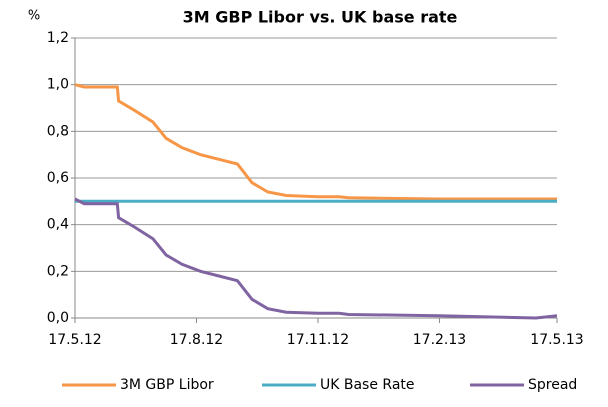 This screenshot has width=608, height=407. I want to click on legend-label: UK Base Rate, so click(367, 385).